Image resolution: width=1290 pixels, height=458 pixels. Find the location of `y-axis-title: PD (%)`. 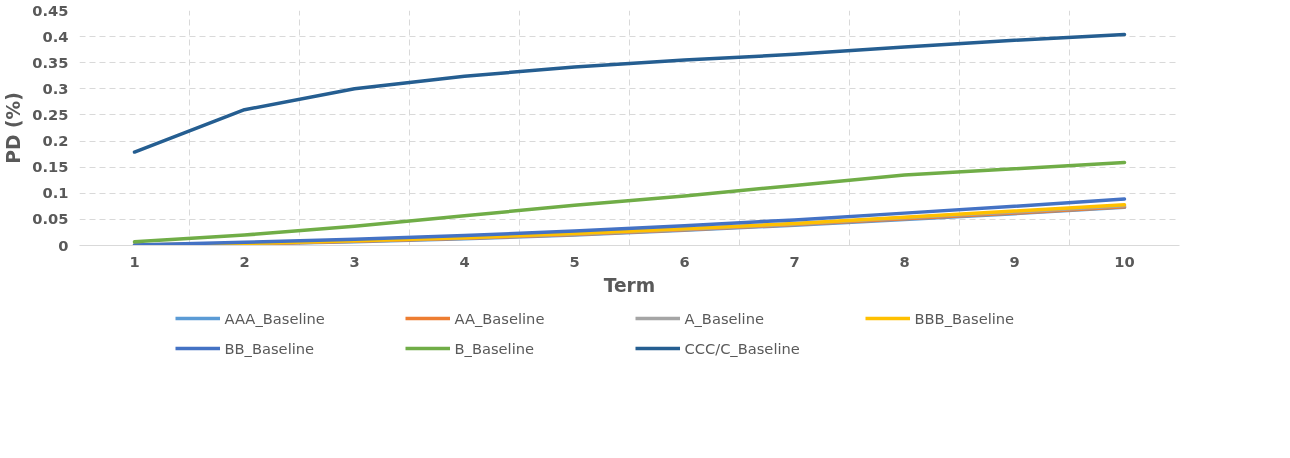

y-axis-title: PD (%) is located at coordinates (14, 128).